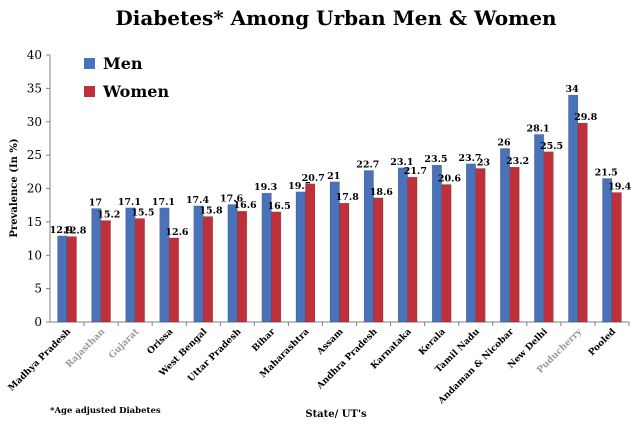  What do you see at coordinates (105, 411) in the screenshot?
I see `footnote: *Age adjusted Diabetes` at bounding box center [105, 411].